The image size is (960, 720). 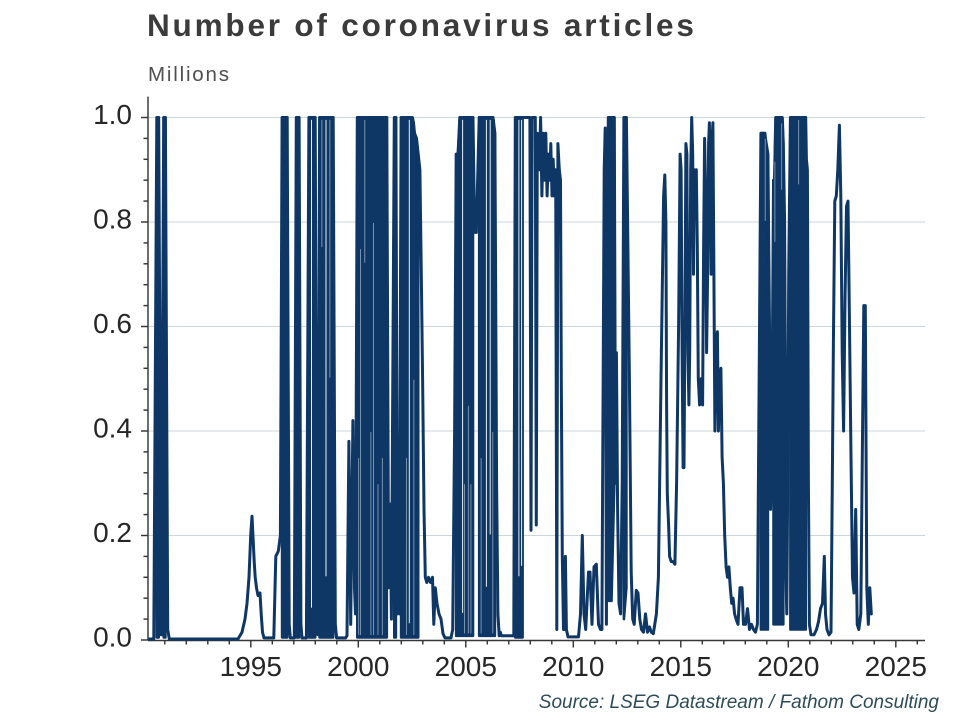 I want to click on svg-text: 2025, so click(x=896, y=666).